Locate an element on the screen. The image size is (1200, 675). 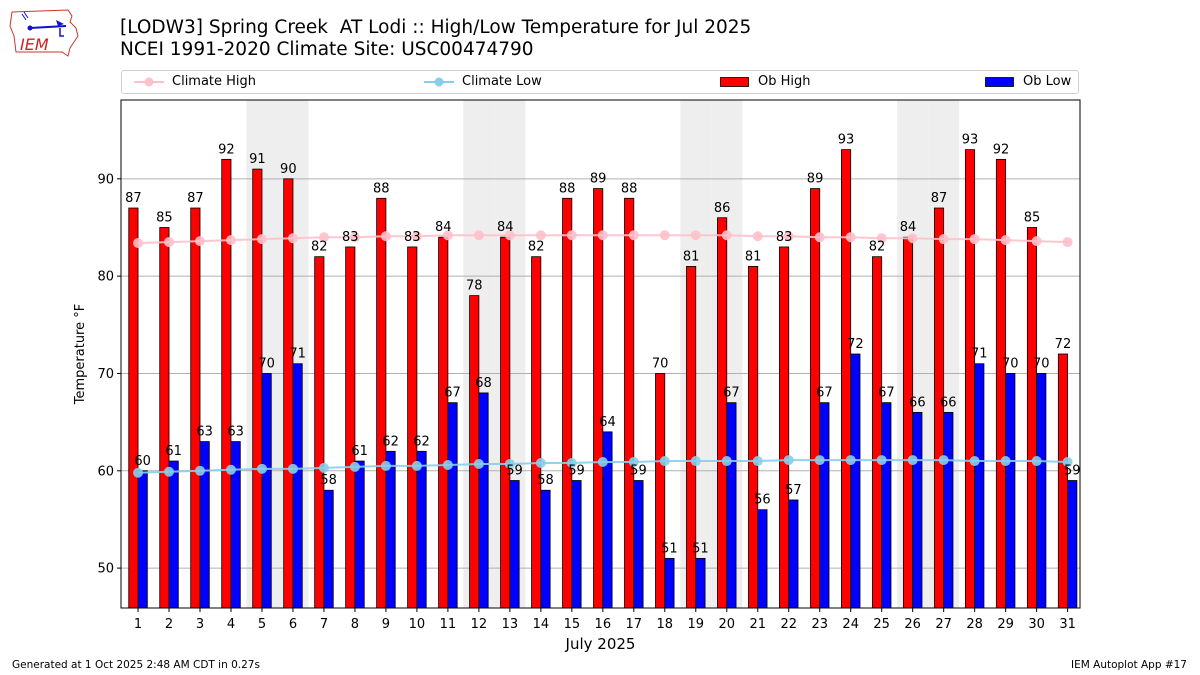
legend-item-ob-low: Ob Low is located at coordinates (1028, 81).